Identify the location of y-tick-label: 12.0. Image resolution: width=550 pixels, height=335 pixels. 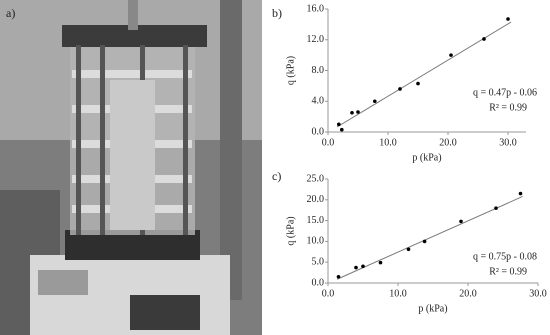
(316, 39).